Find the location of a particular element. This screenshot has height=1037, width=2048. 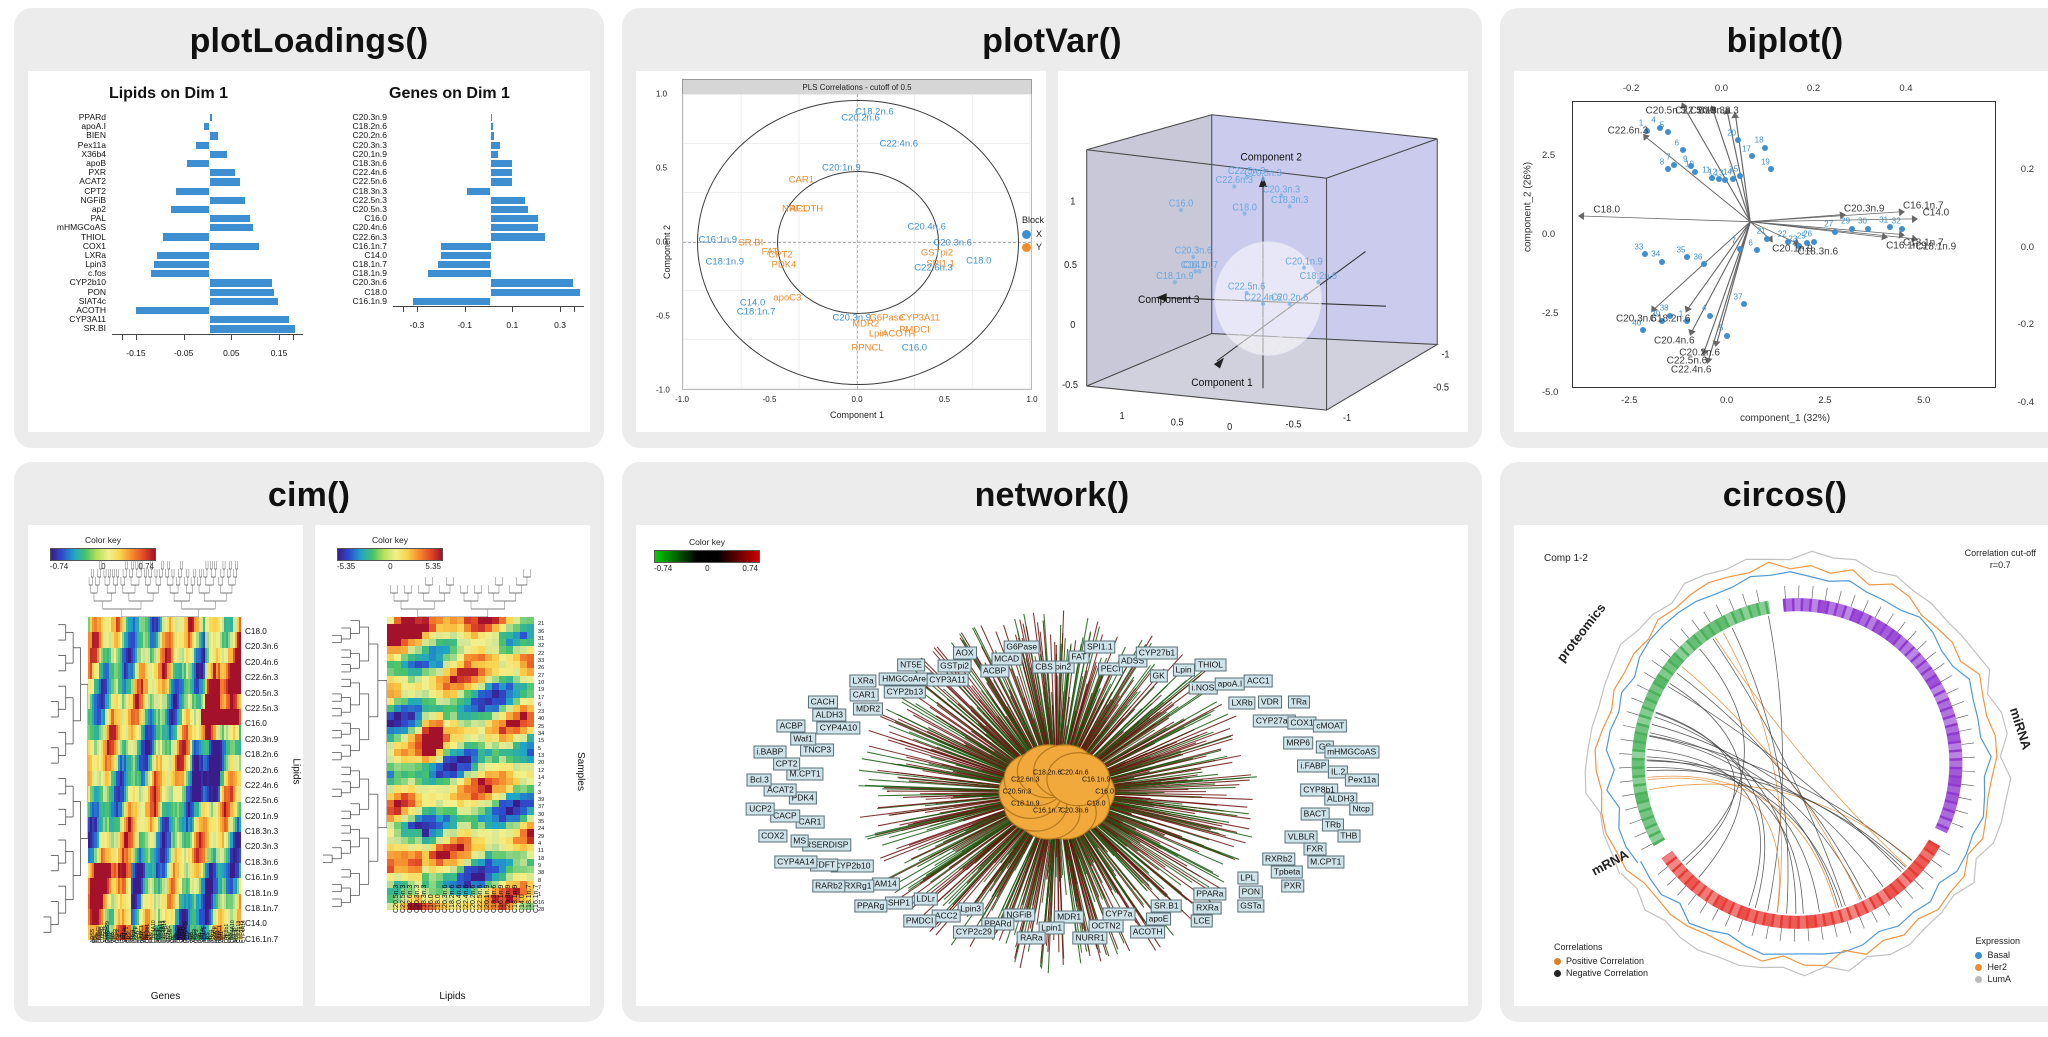

network-node: TRb is located at coordinates (1332, 825).